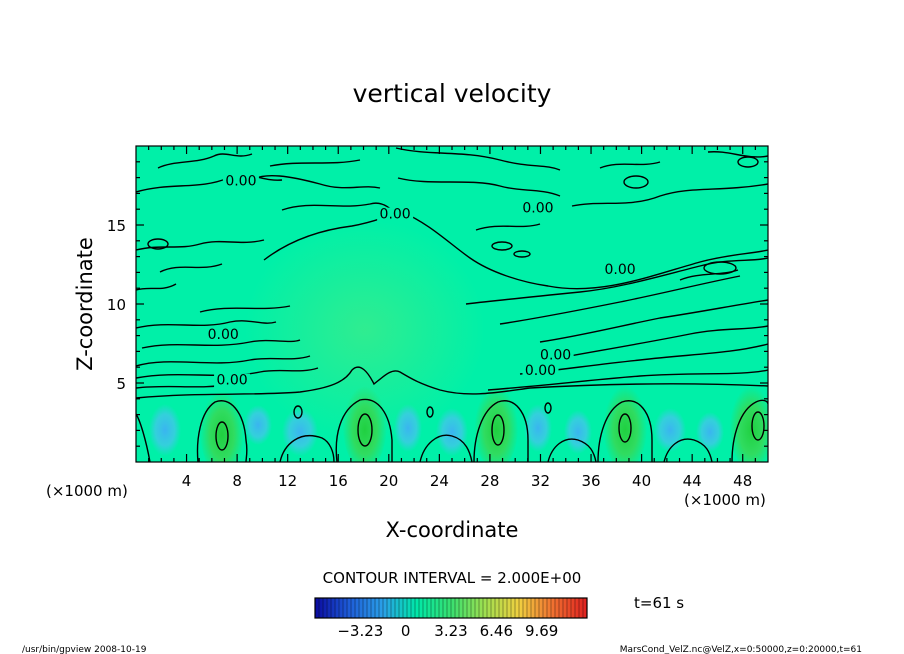 The width and height of the screenshot is (904, 654). Describe the element at coordinates (742, 481) in the screenshot. I see `x-tick-label: 48` at that location.